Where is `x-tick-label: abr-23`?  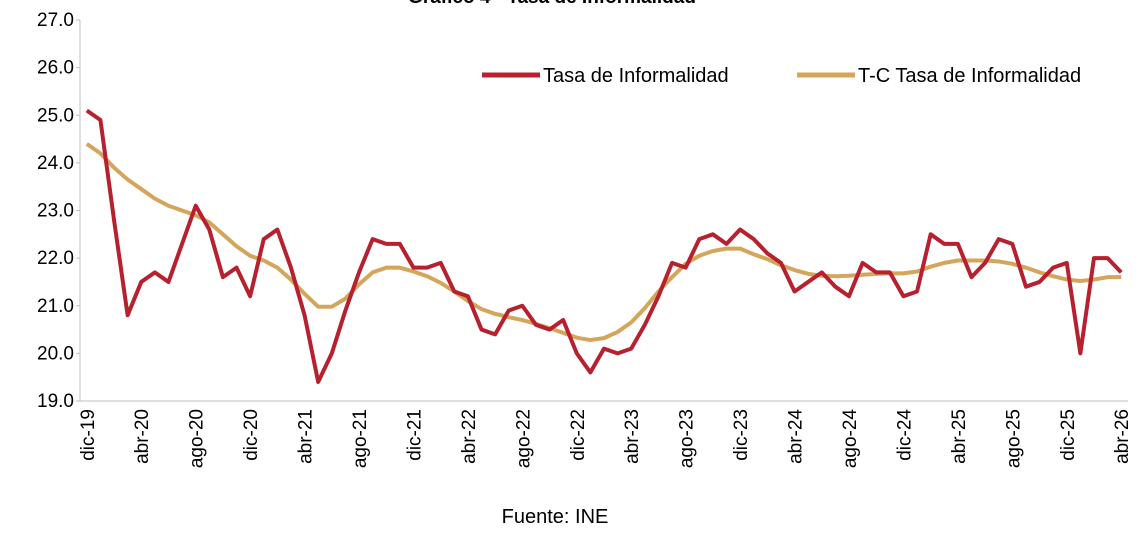 x-tick-label: abr-23 is located at coordinates (632, 436).